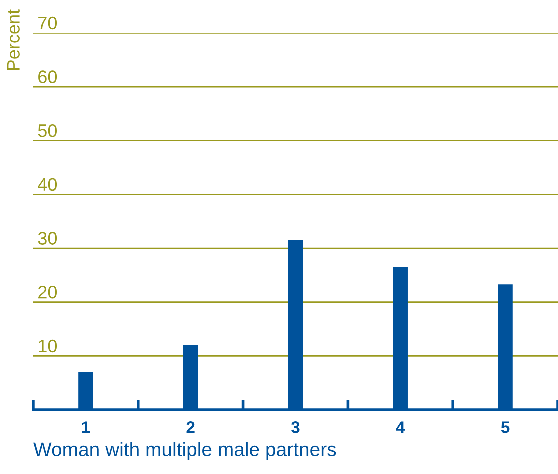 The height and width of the screenshot is (474, 558). I want to click on y-tick-label: 60, so click(48, 77).